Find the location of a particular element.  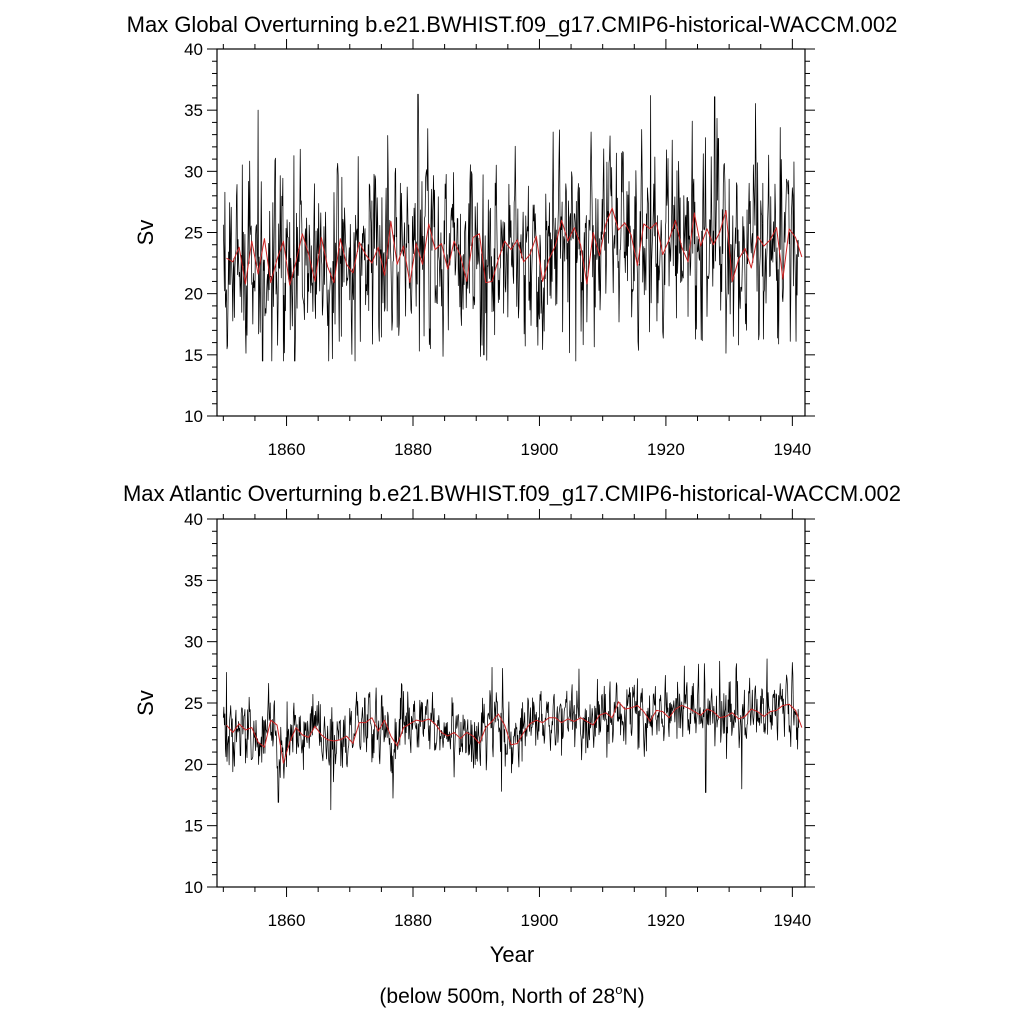

atlantic-y-axis-label: Sv is located at coordinates (145, 703).